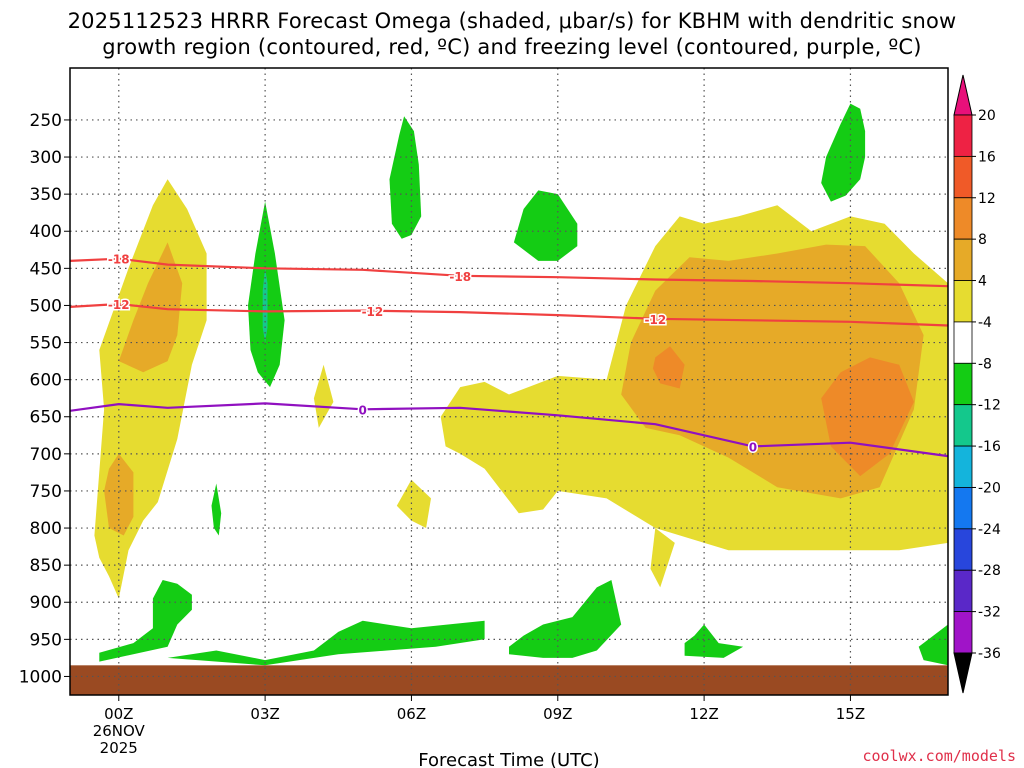 The image size is (1024, 768). Describe the element at coordinates (989, 654) in the screenshot. I see `colorbar-label--36: -36` at that location.